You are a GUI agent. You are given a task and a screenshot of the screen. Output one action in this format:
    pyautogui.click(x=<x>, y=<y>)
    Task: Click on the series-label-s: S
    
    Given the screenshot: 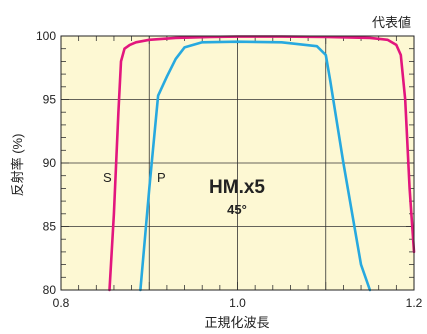 What is the action you would take?
    pyautogui.click(x=107, y=177)
    